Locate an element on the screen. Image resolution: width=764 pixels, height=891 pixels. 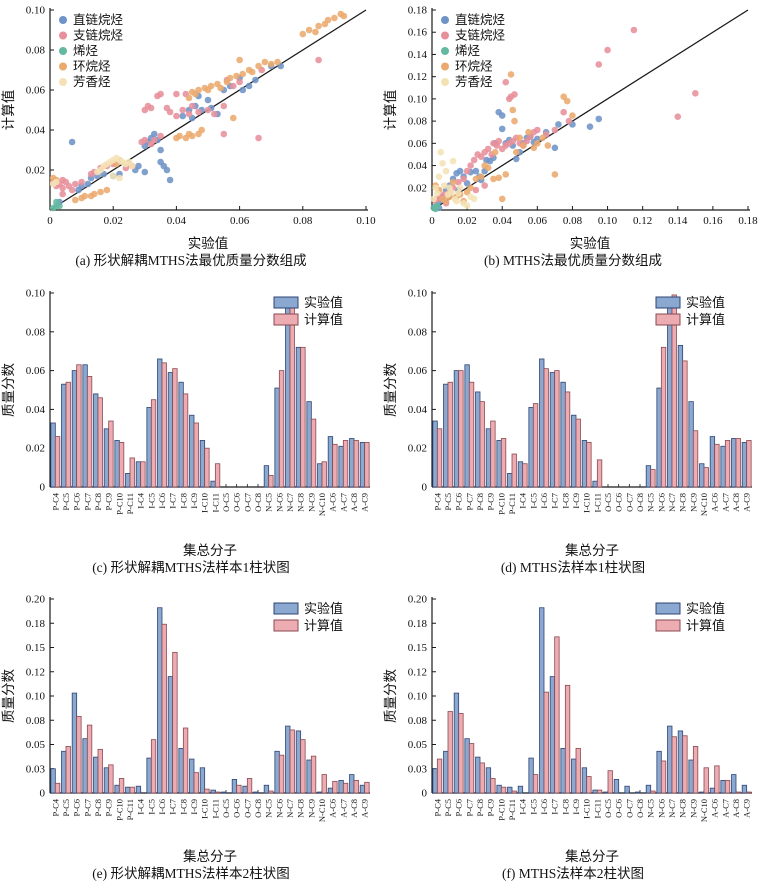
x-category-label: I-C9 is located at coordinates (194, 501).